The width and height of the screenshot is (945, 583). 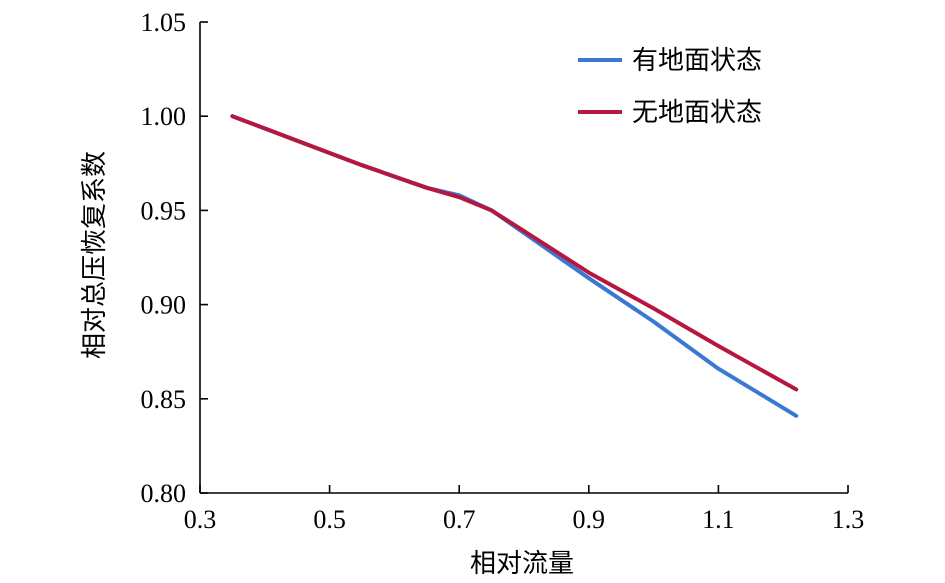 What do you see at coordinates (95, 255) in the screenshot?
I see `y-axis-title: 相对总压恢复系数` at bounding box center [95, 255].